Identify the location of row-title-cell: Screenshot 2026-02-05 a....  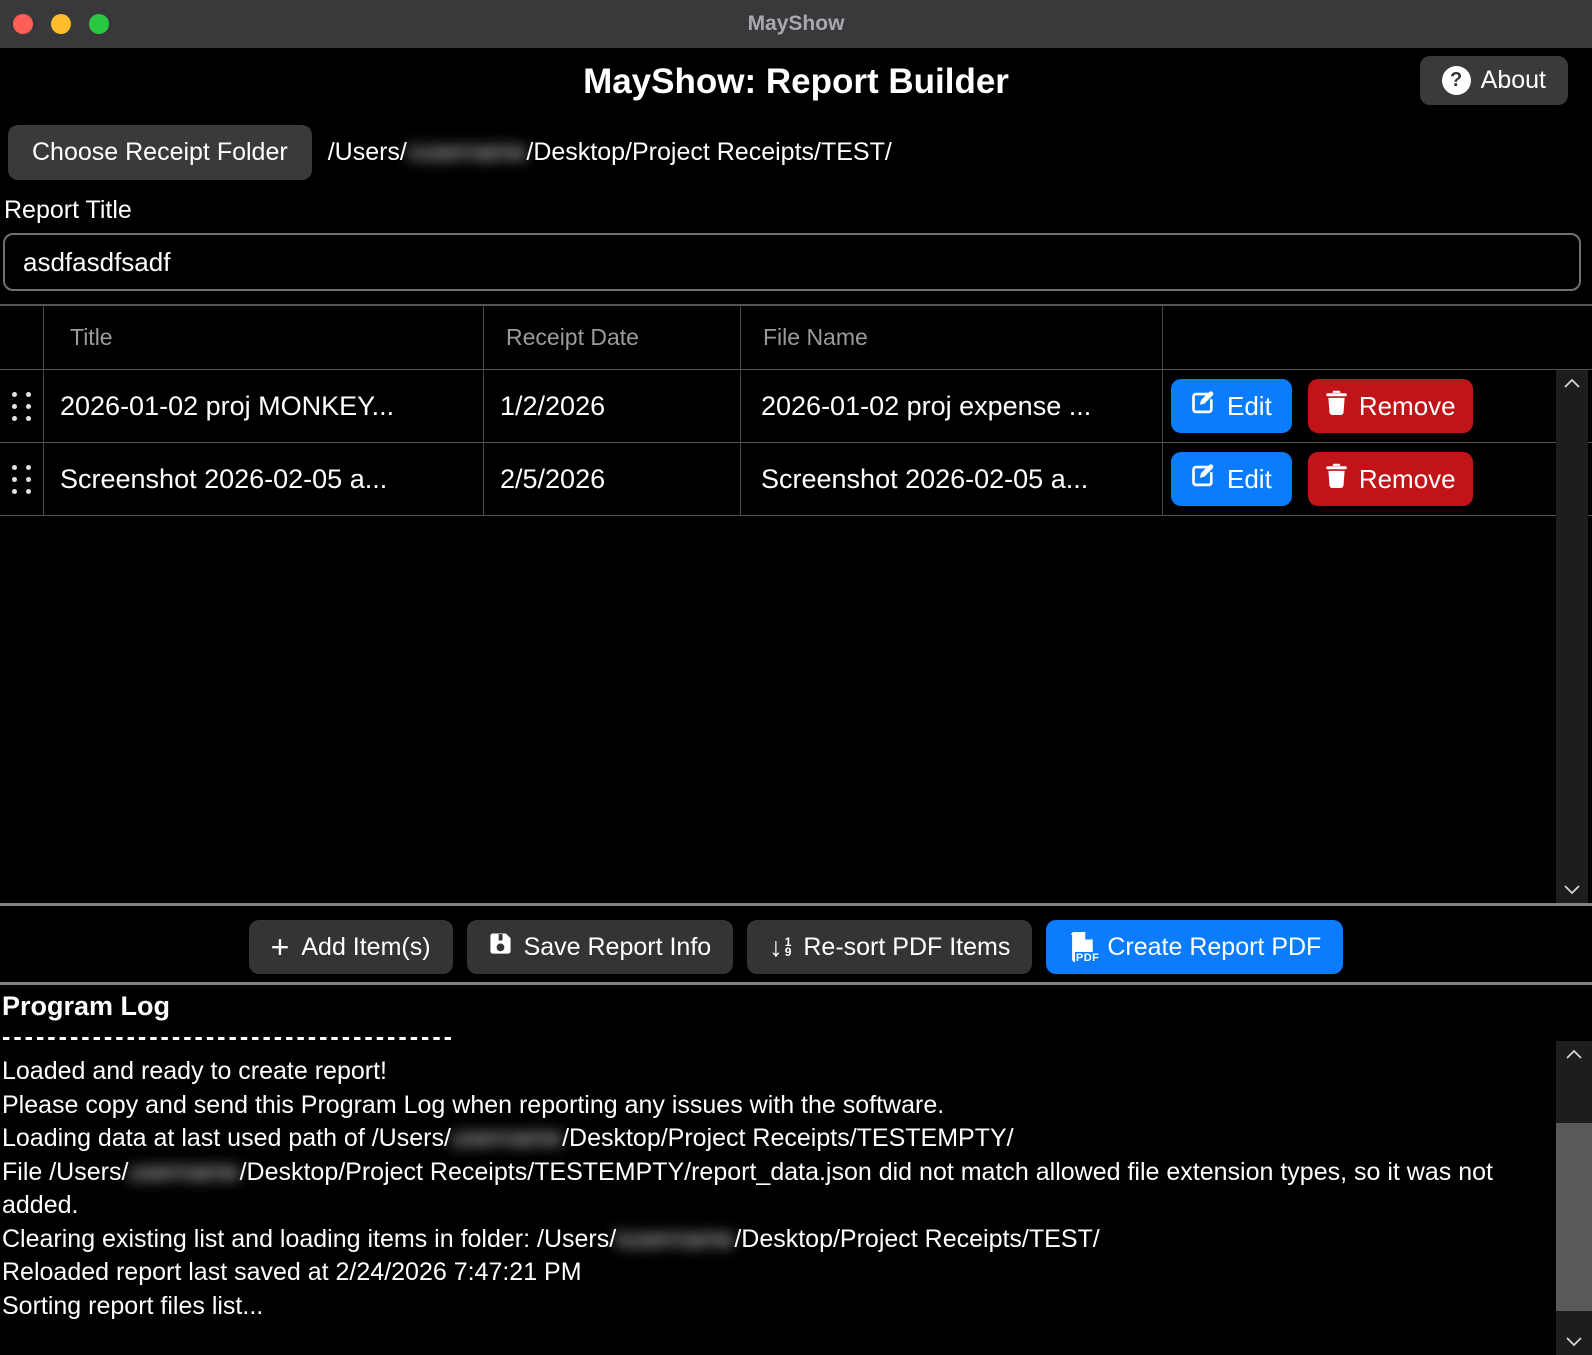
(264, 479).